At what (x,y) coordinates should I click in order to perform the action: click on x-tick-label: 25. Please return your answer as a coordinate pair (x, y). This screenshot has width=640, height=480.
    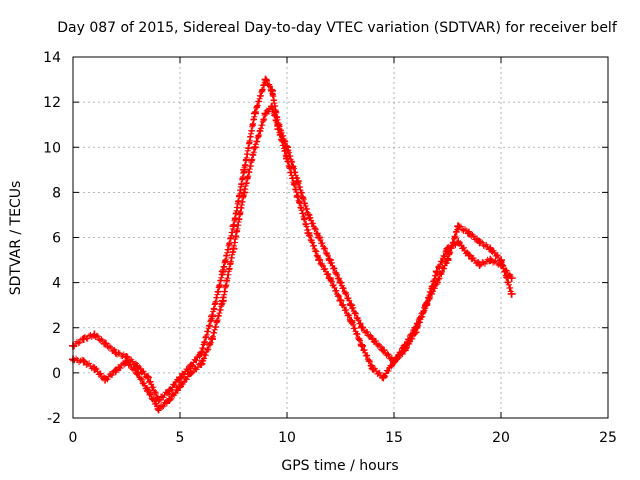
    Looking at the image, I should click on (608, 438).